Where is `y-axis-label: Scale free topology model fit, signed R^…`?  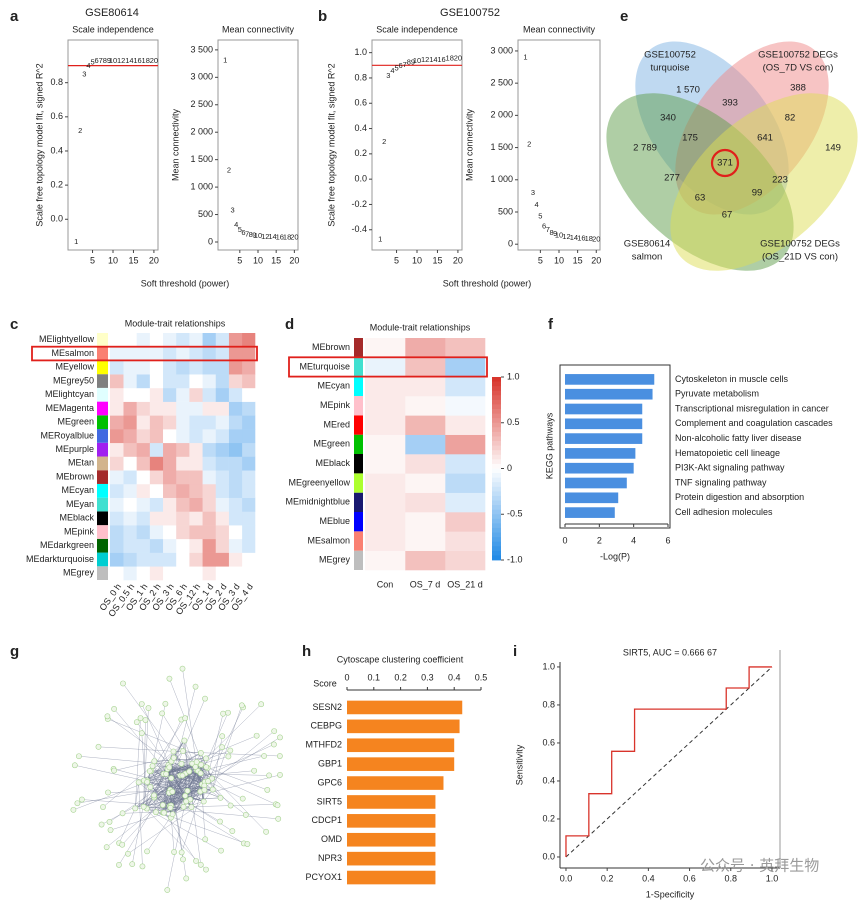
y-axis-label: Scale free topology model fit, signed R^… is located at coordinates (331, 144).